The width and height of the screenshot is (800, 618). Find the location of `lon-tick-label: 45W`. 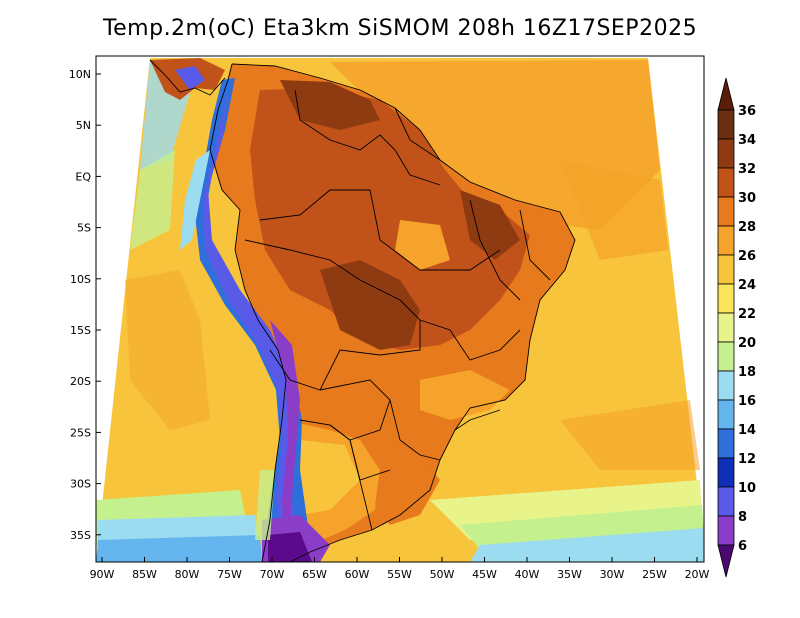

lon-tick-label: 45W is located at coordinates (484, 574).